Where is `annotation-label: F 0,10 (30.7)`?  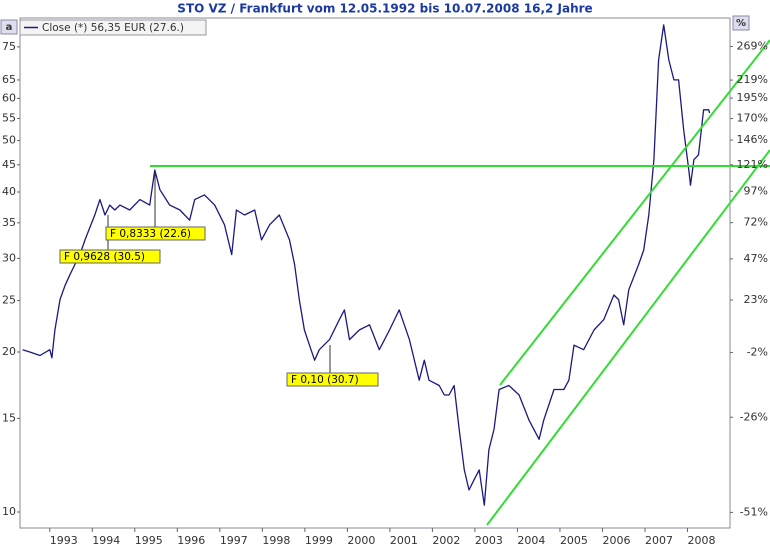 annotation-label: F 0,10 (30.7) is located at coordinates (325, 380).